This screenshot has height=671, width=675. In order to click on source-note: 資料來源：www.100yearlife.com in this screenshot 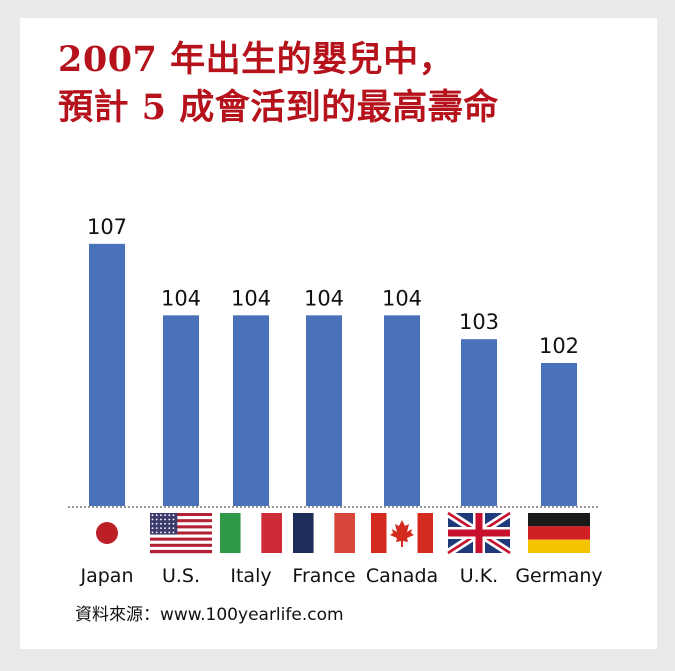, I will do `click(209, 615)`.